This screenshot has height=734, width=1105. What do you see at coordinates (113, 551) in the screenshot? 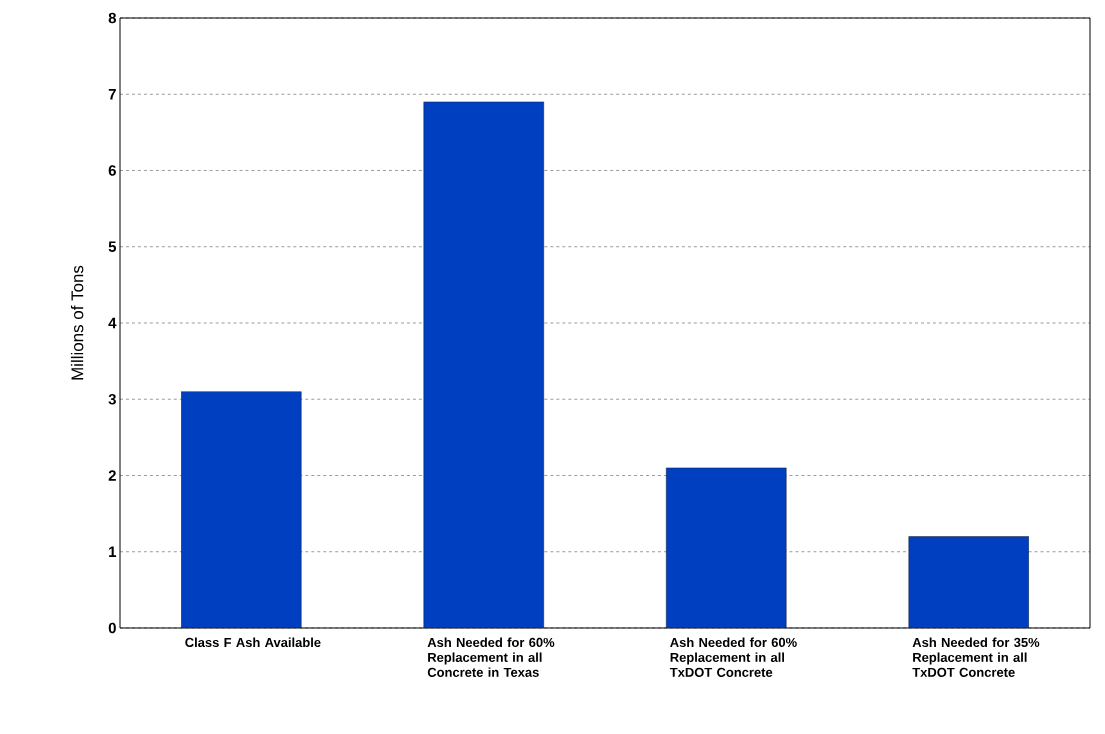
I see `y-tick-label: 1` at bounding box center [113, 551].